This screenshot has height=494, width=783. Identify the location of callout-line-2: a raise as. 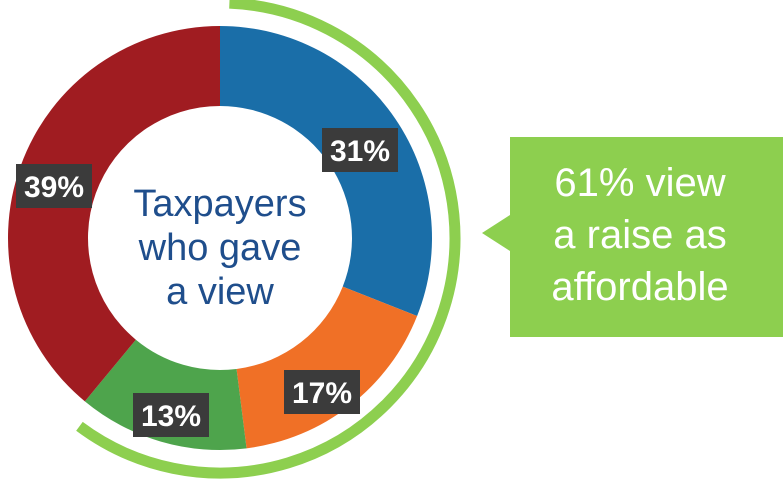
(640, 235).